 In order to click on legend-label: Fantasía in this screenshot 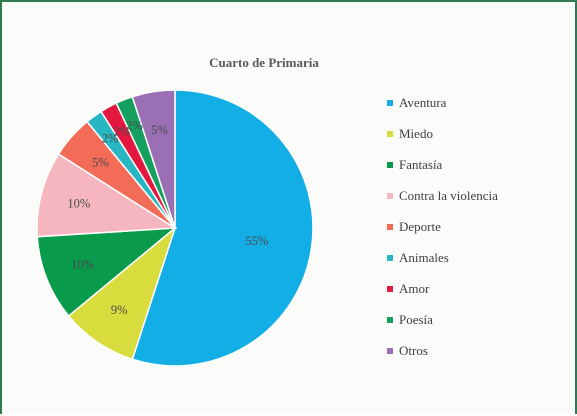, I will do `click(421, 164)`.